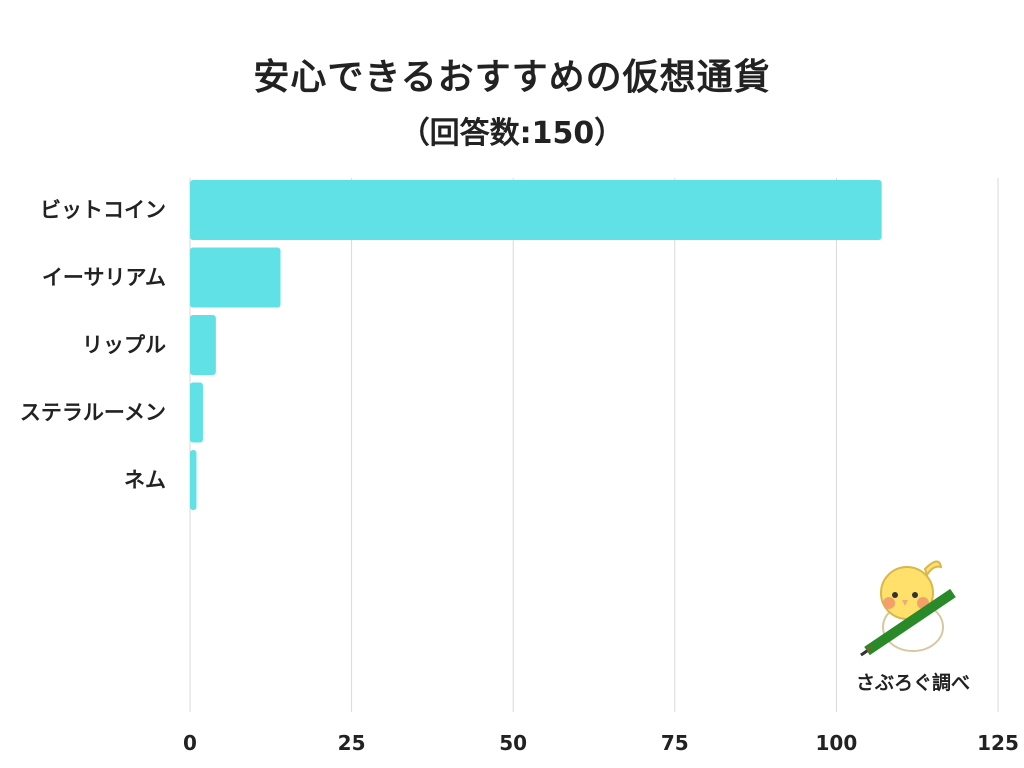 The image size is (1024, 768). What do you see at coordinates (352, 743) in the screenshot?
I see `x-tick-label: 25` at bounding box center [352, 743].